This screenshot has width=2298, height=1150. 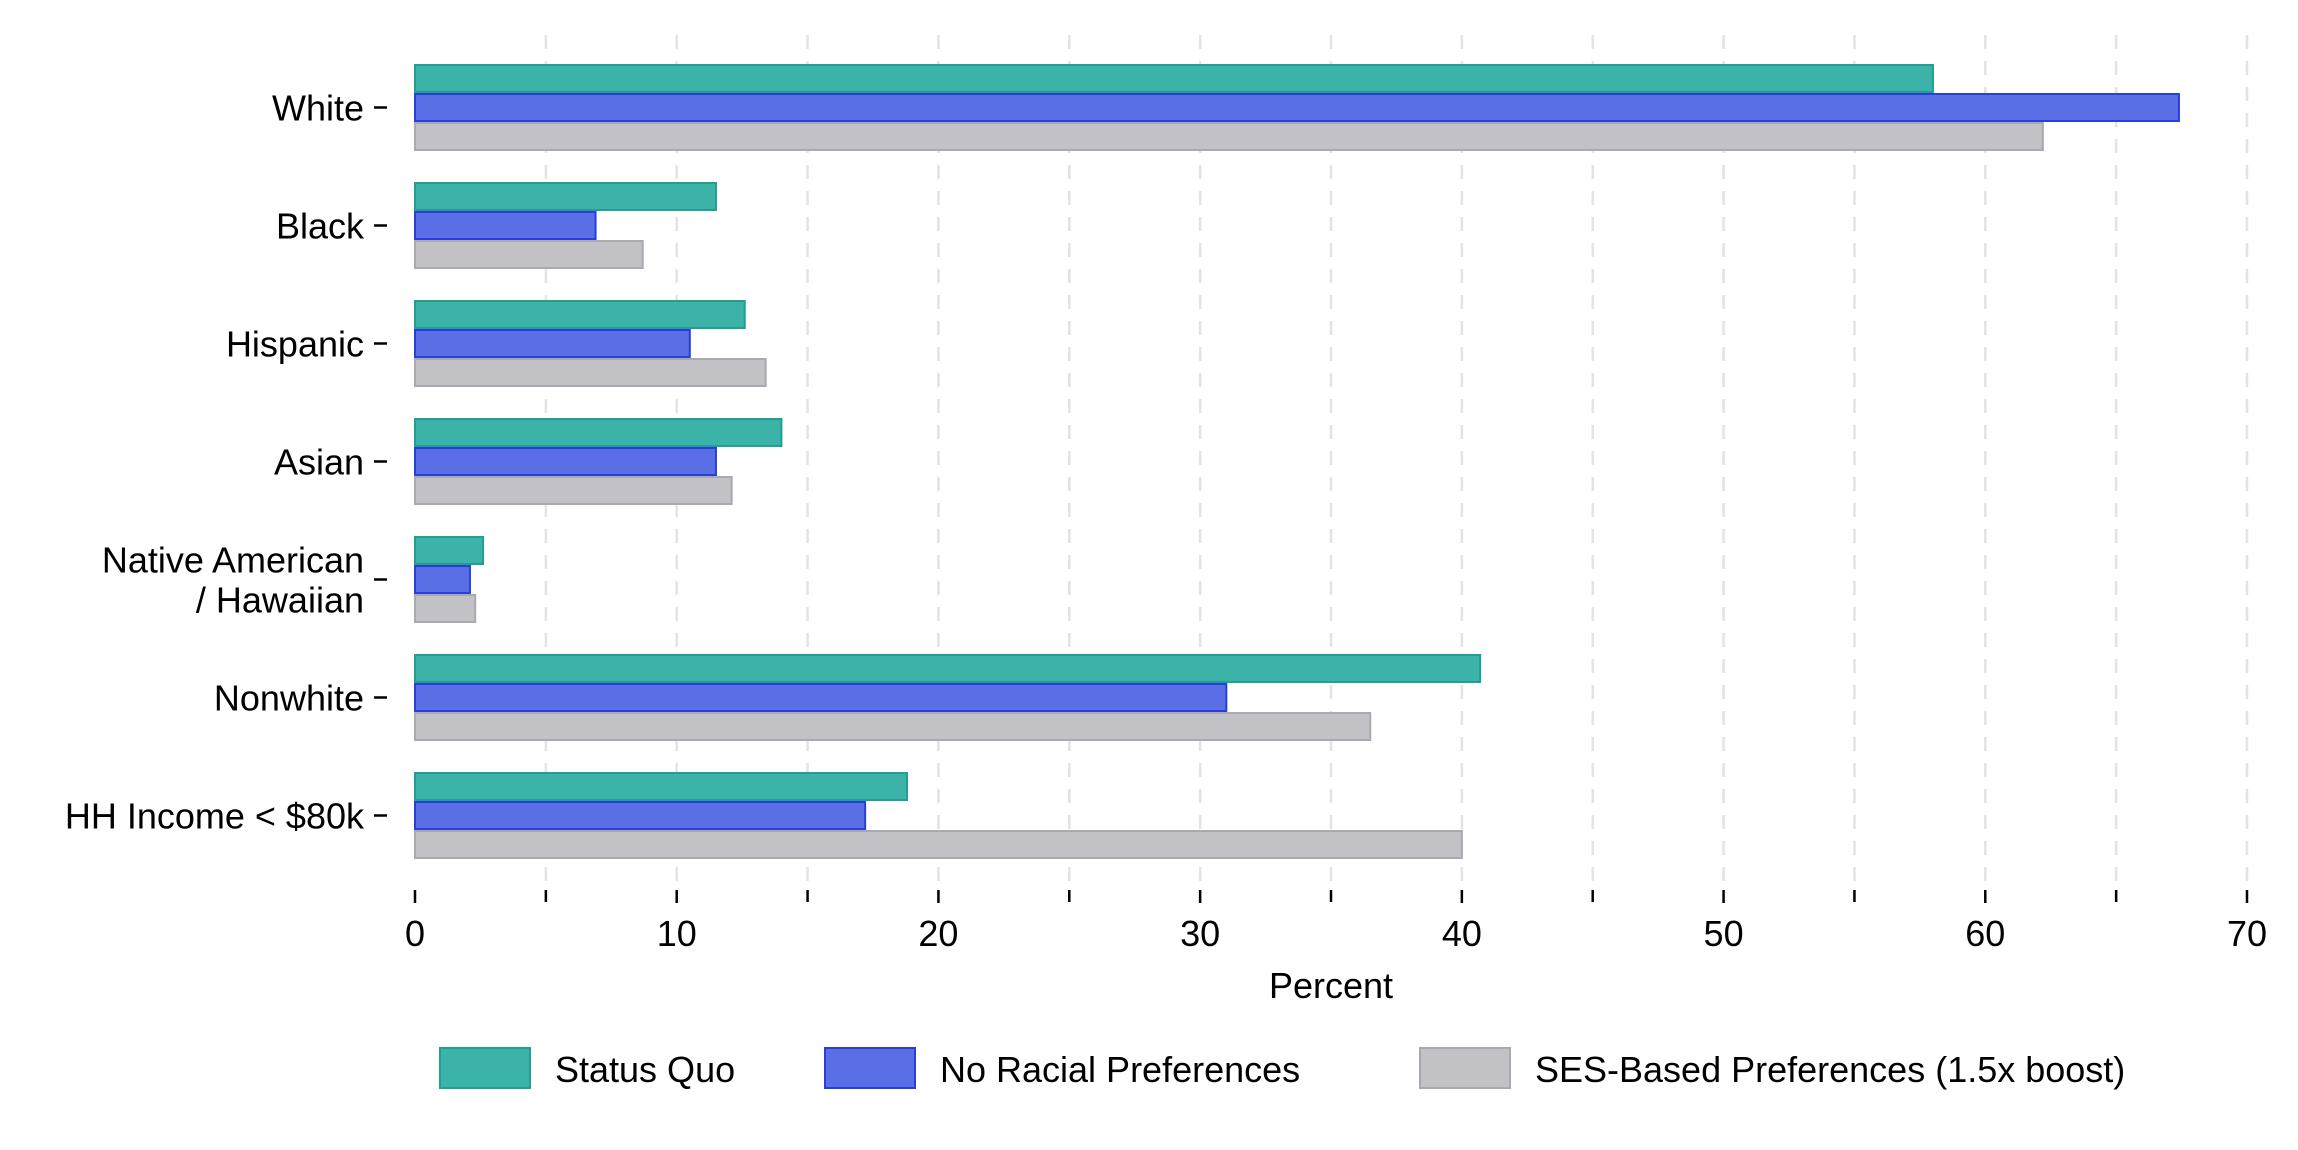 I want to click on y-tick-label: White, so click(x=318, y=108).